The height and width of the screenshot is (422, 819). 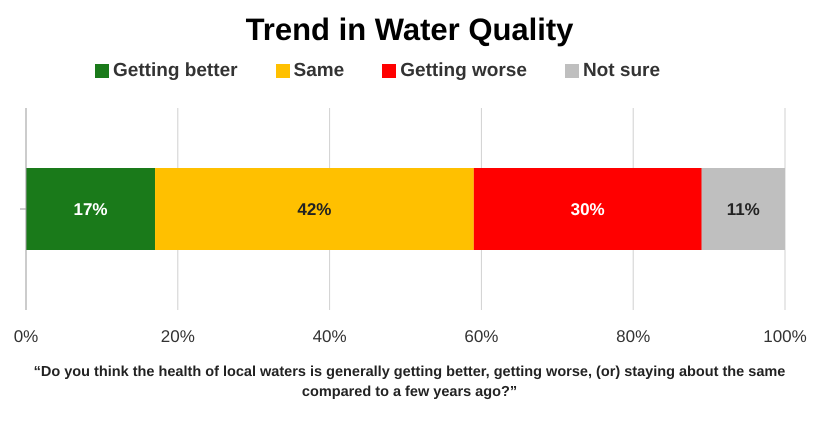 What do you see at coordinates (319, 70) in the screenshot?
I see `legend-label: Same` at bounding box center [319, 70].